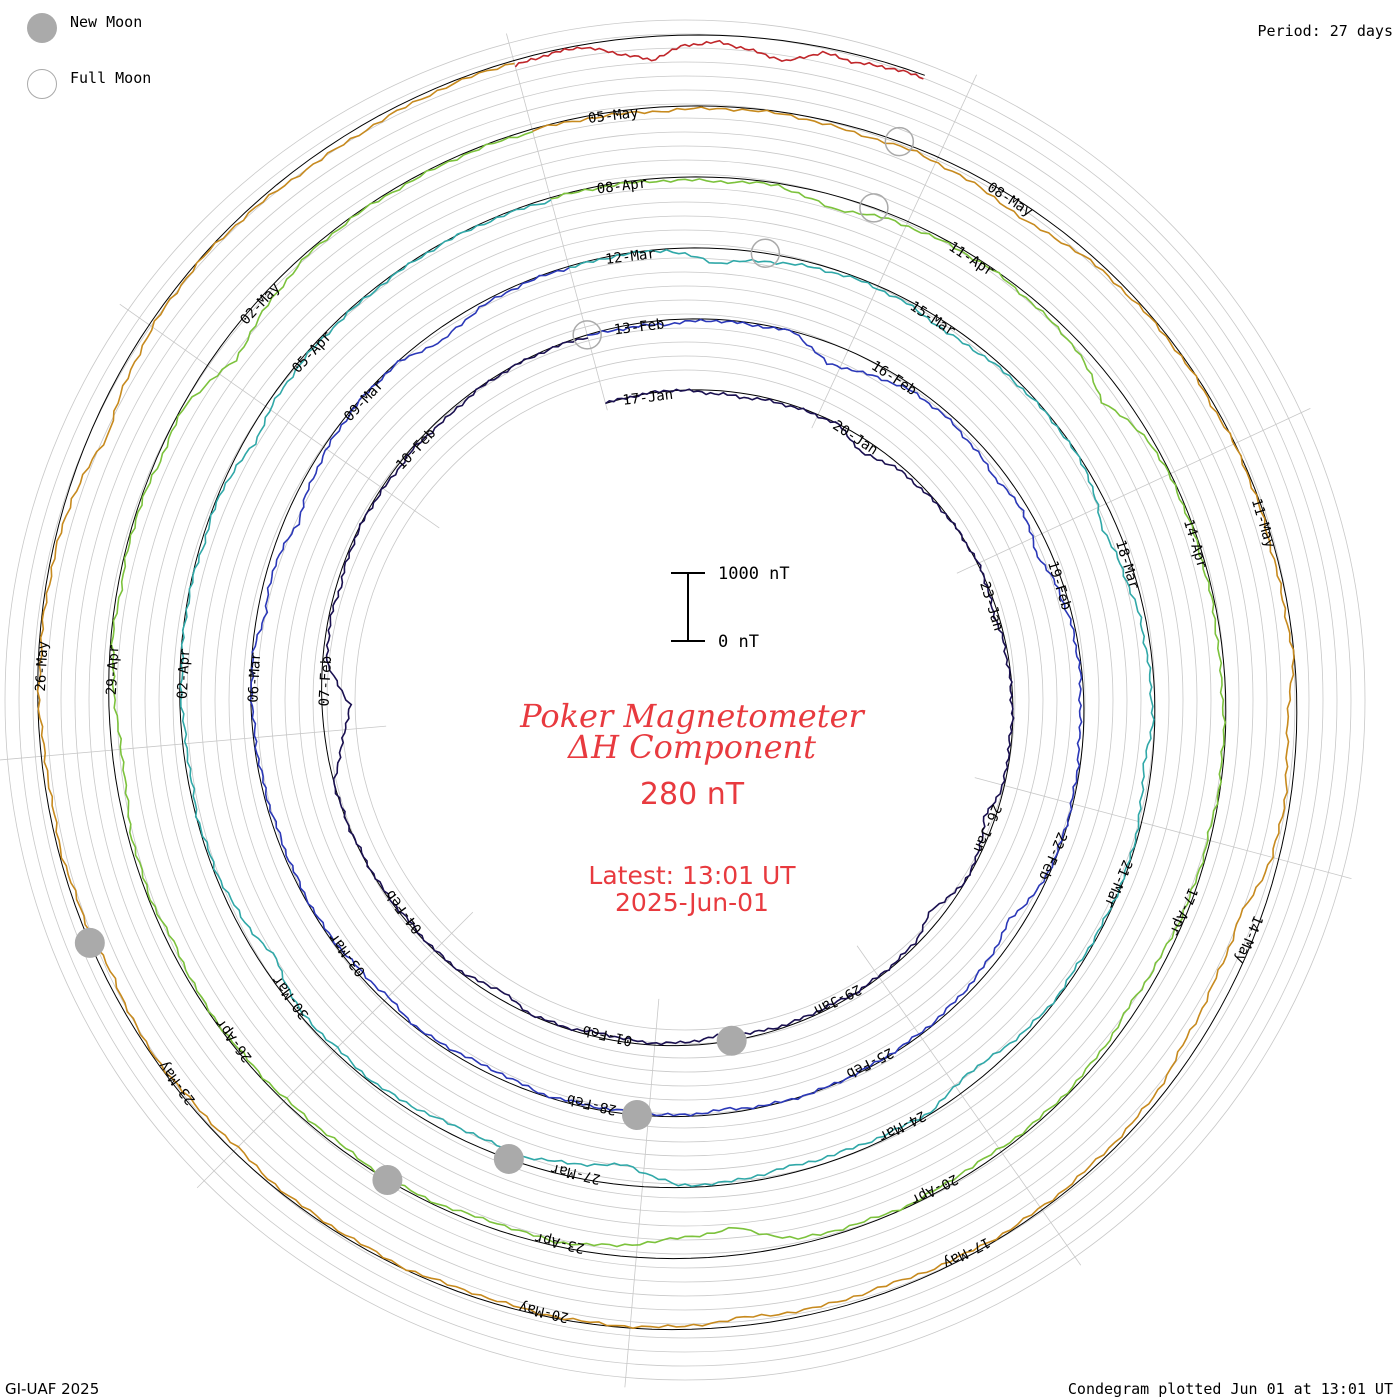 The height and width of the screenshot is (1400, 1400). Describe the element at coordinates (613, 116) in the screenshot. I see `date-label: 05-May` at that location.